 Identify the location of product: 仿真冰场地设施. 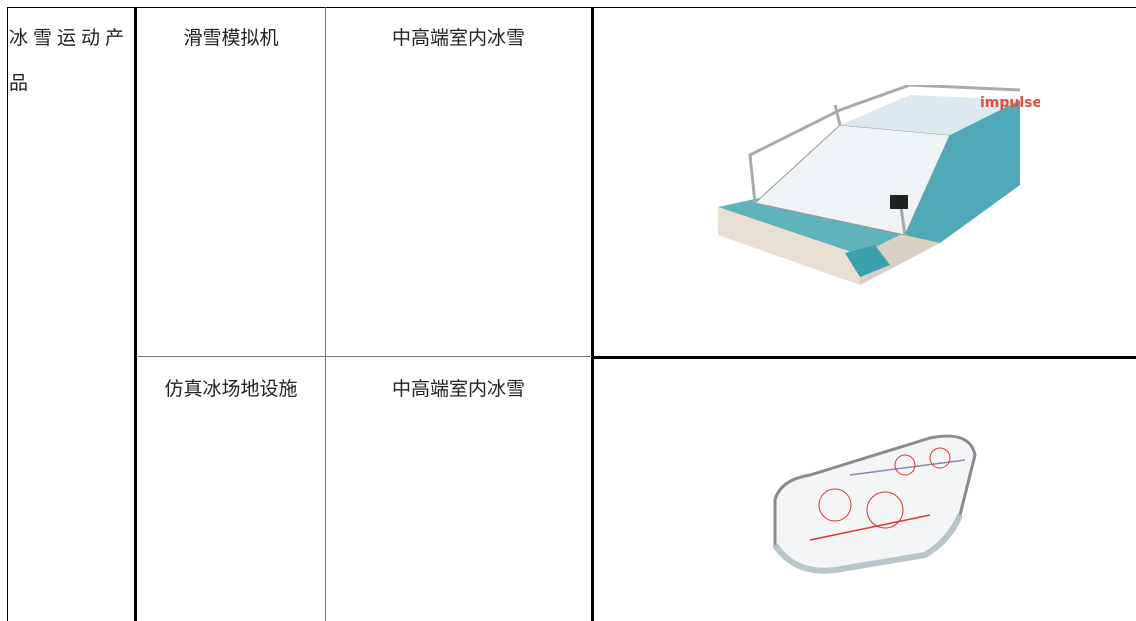
(231, 389).